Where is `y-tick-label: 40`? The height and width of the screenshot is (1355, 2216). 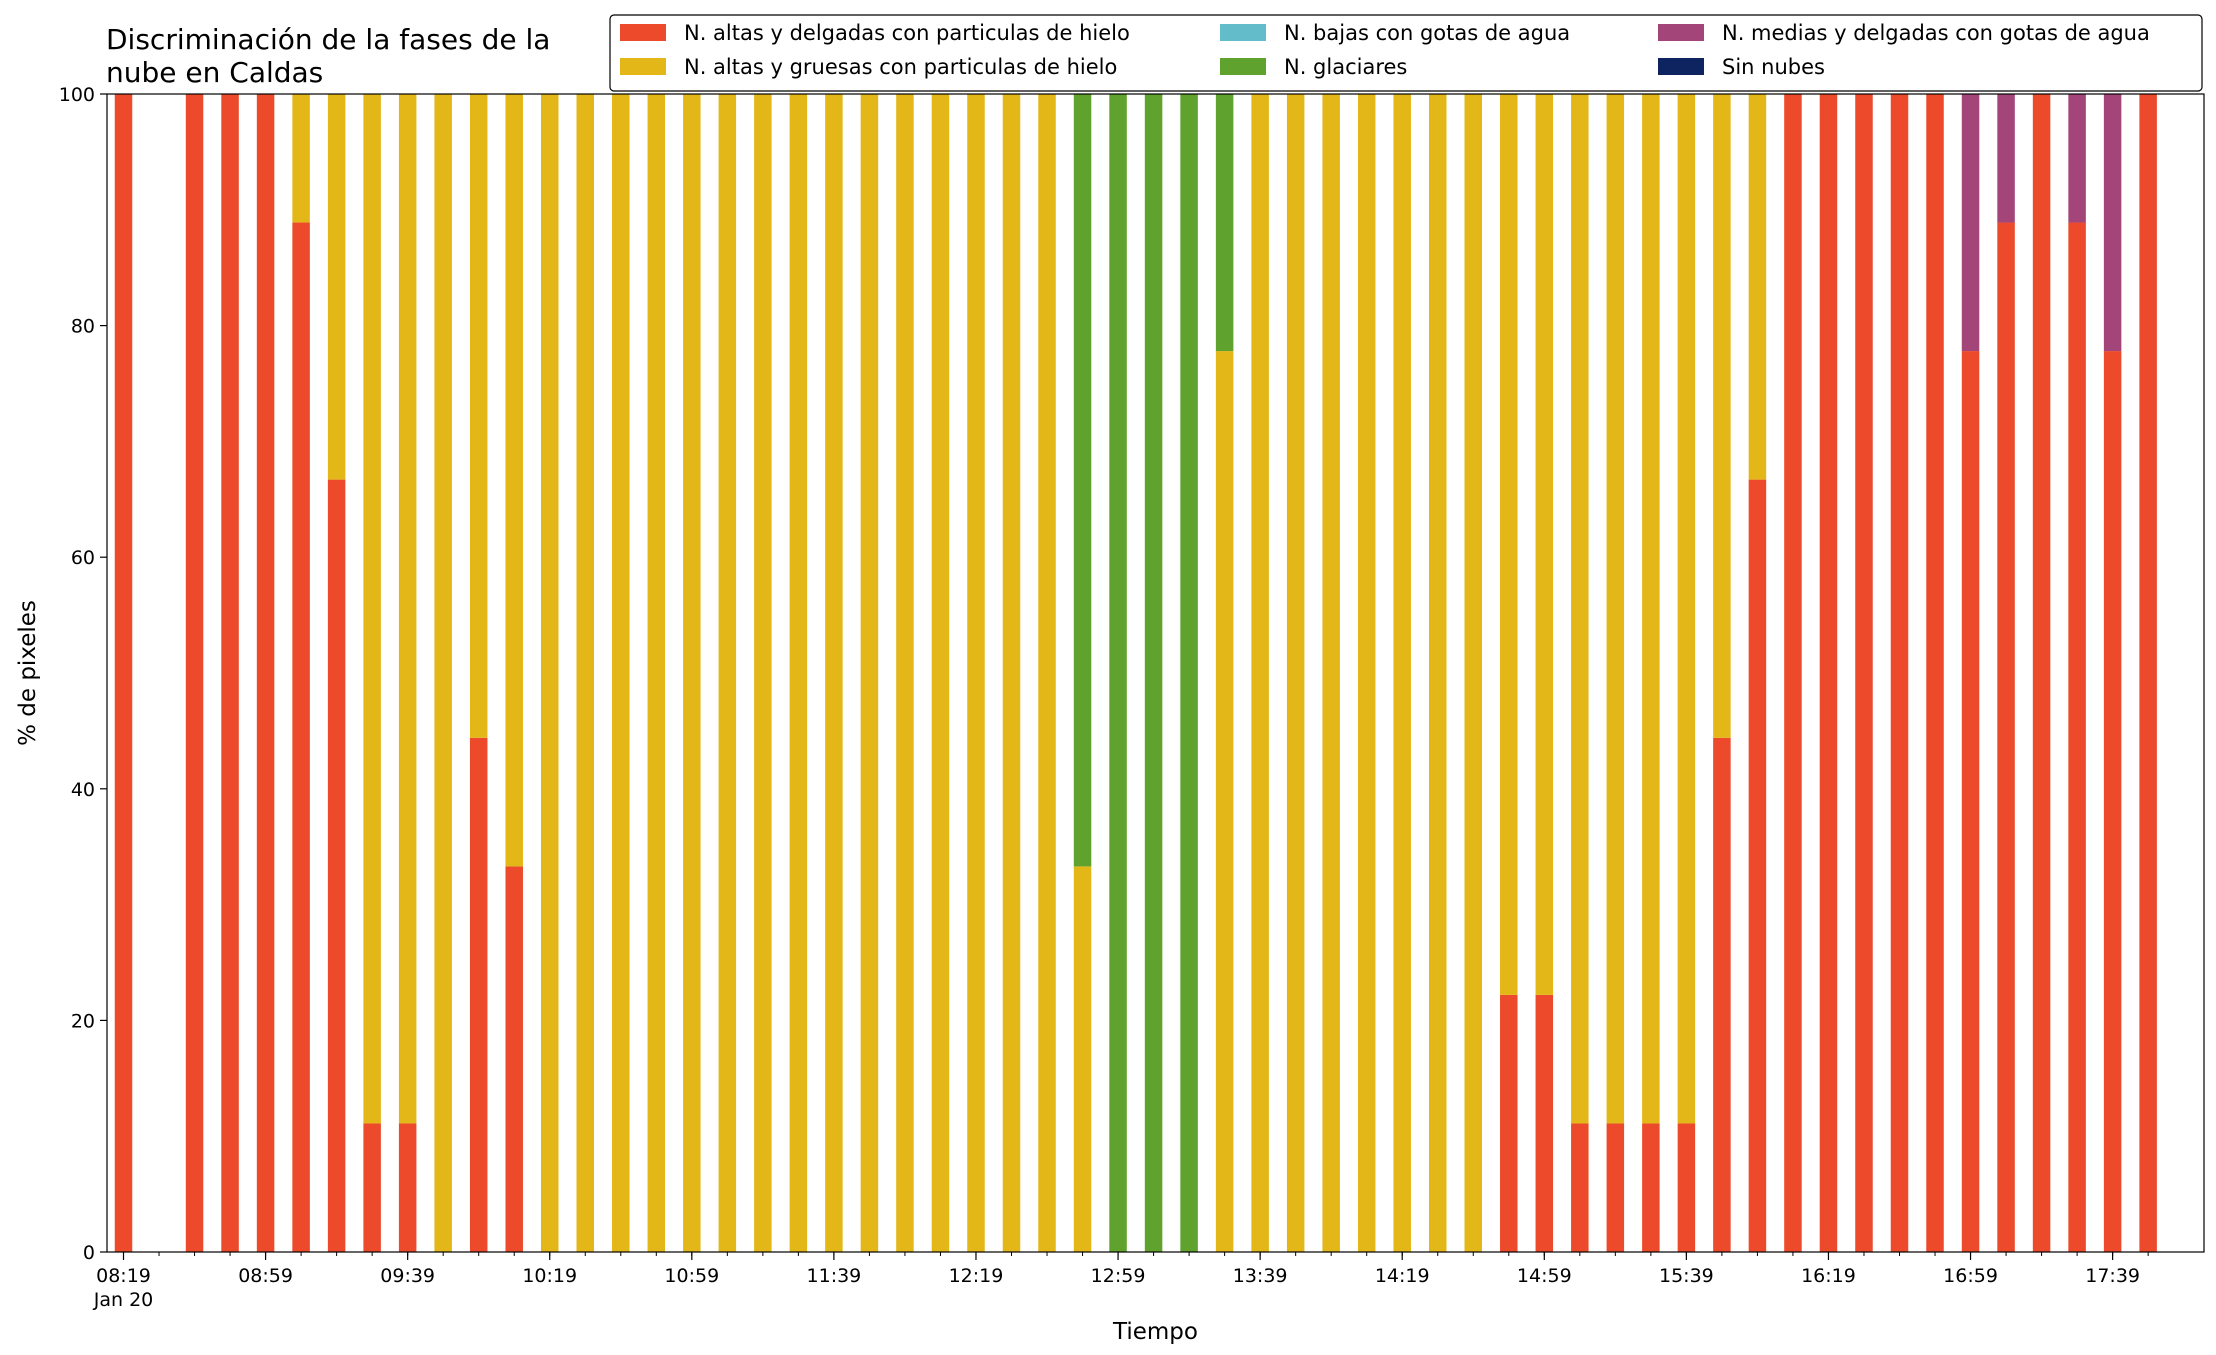
y-tick-label: 40 is located at coordinates (83, 790).